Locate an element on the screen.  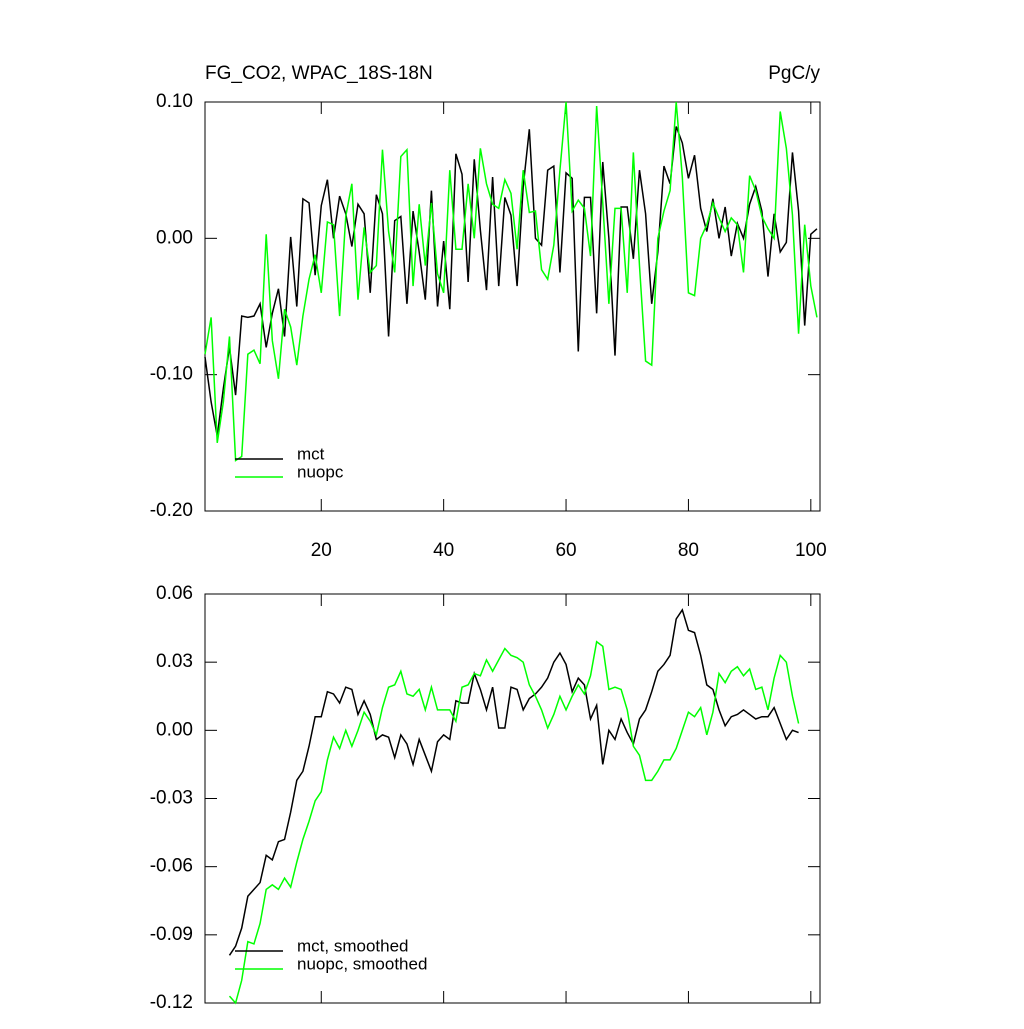
x-tick-label: 100 is located at coordinates (811, 550).